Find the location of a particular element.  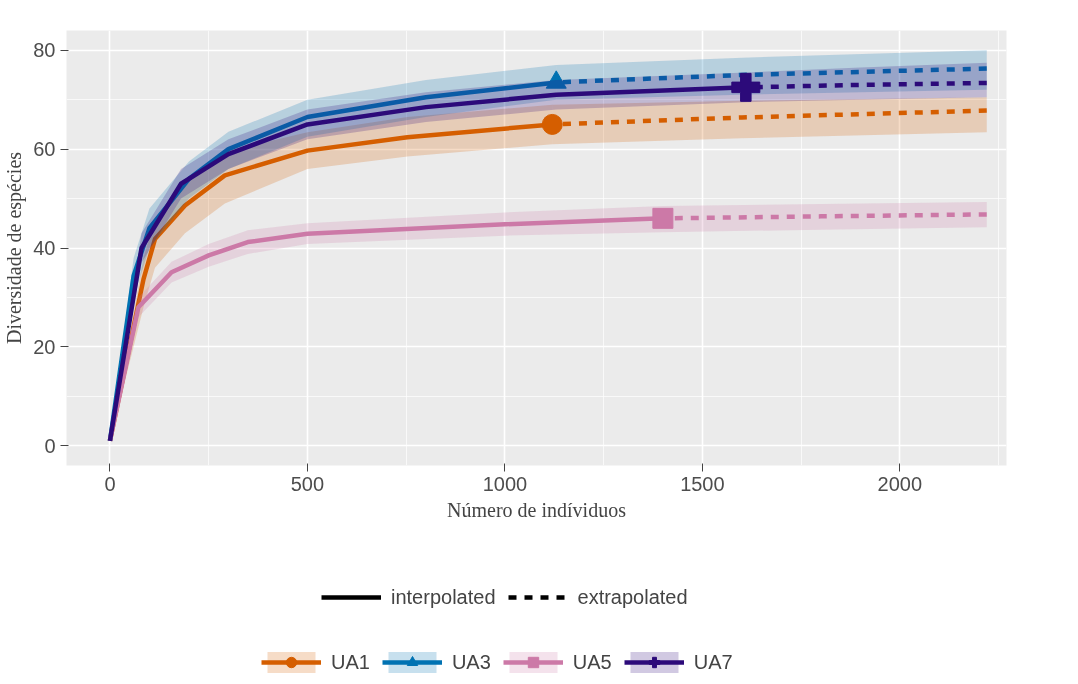

y-tick-label: 0 is located at coordinates (50, 445).